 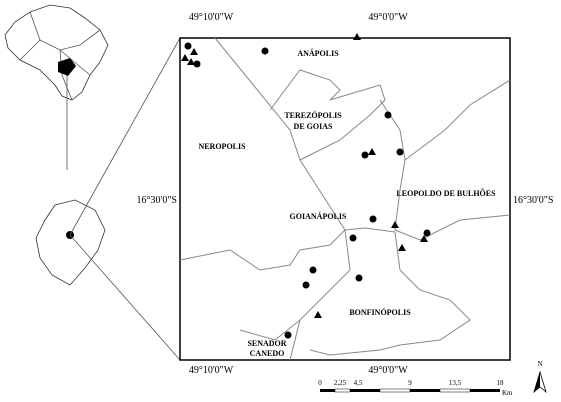 What do you see at coordinates (320, 383) in the screenshot?
I see `scale-label: 0` at bounding box center [320, 383].